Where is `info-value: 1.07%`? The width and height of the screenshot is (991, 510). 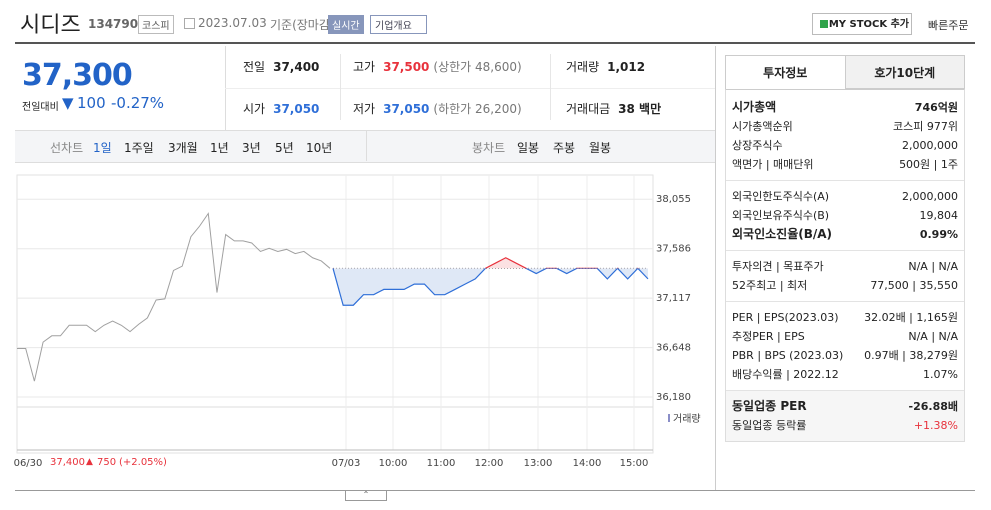 info-value: 1.07% is located at coordinates (940, 374).